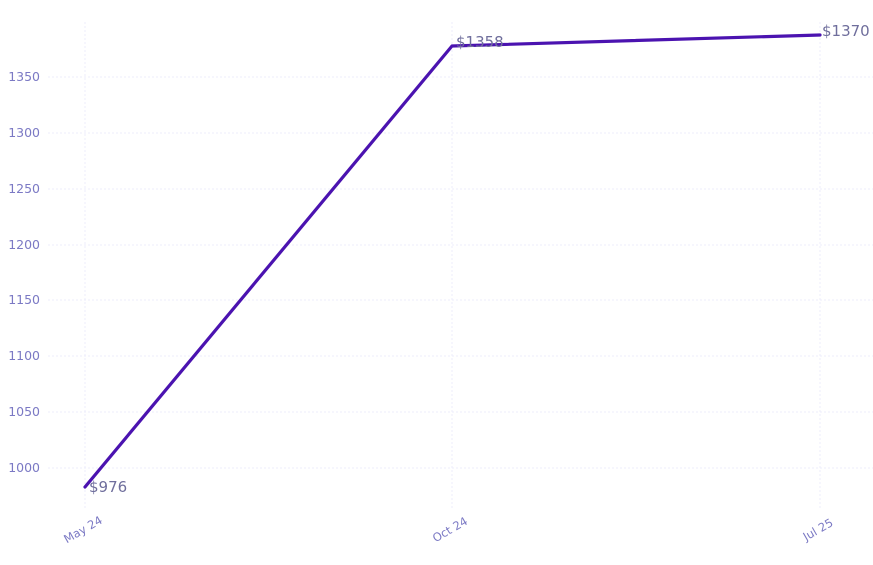 The image size is (873, 565). What do you see at coordinates (24, 272) in the screenshot?
I see `y-axis-tick-labels: 1000 1050 1100 1150 1200 1250 1300 1350` at bounding box center [24, 272].